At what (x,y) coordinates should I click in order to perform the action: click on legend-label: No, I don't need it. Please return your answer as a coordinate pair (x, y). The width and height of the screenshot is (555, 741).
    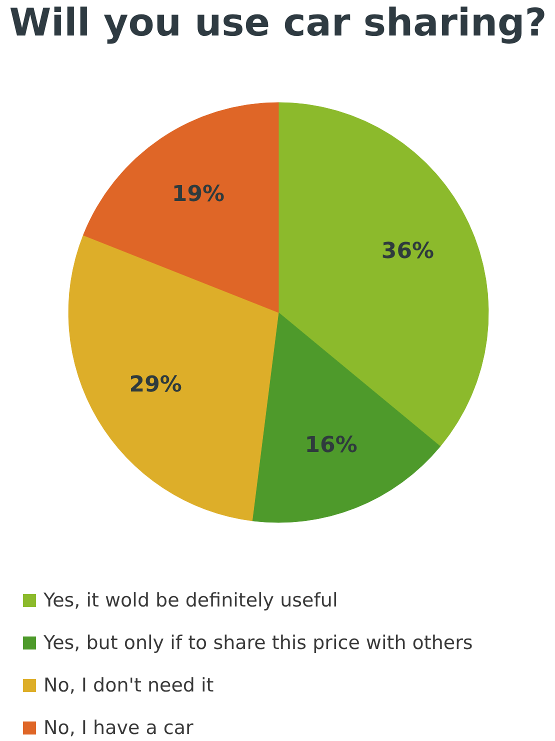
    Looking at the image, I should click on (129, 685).